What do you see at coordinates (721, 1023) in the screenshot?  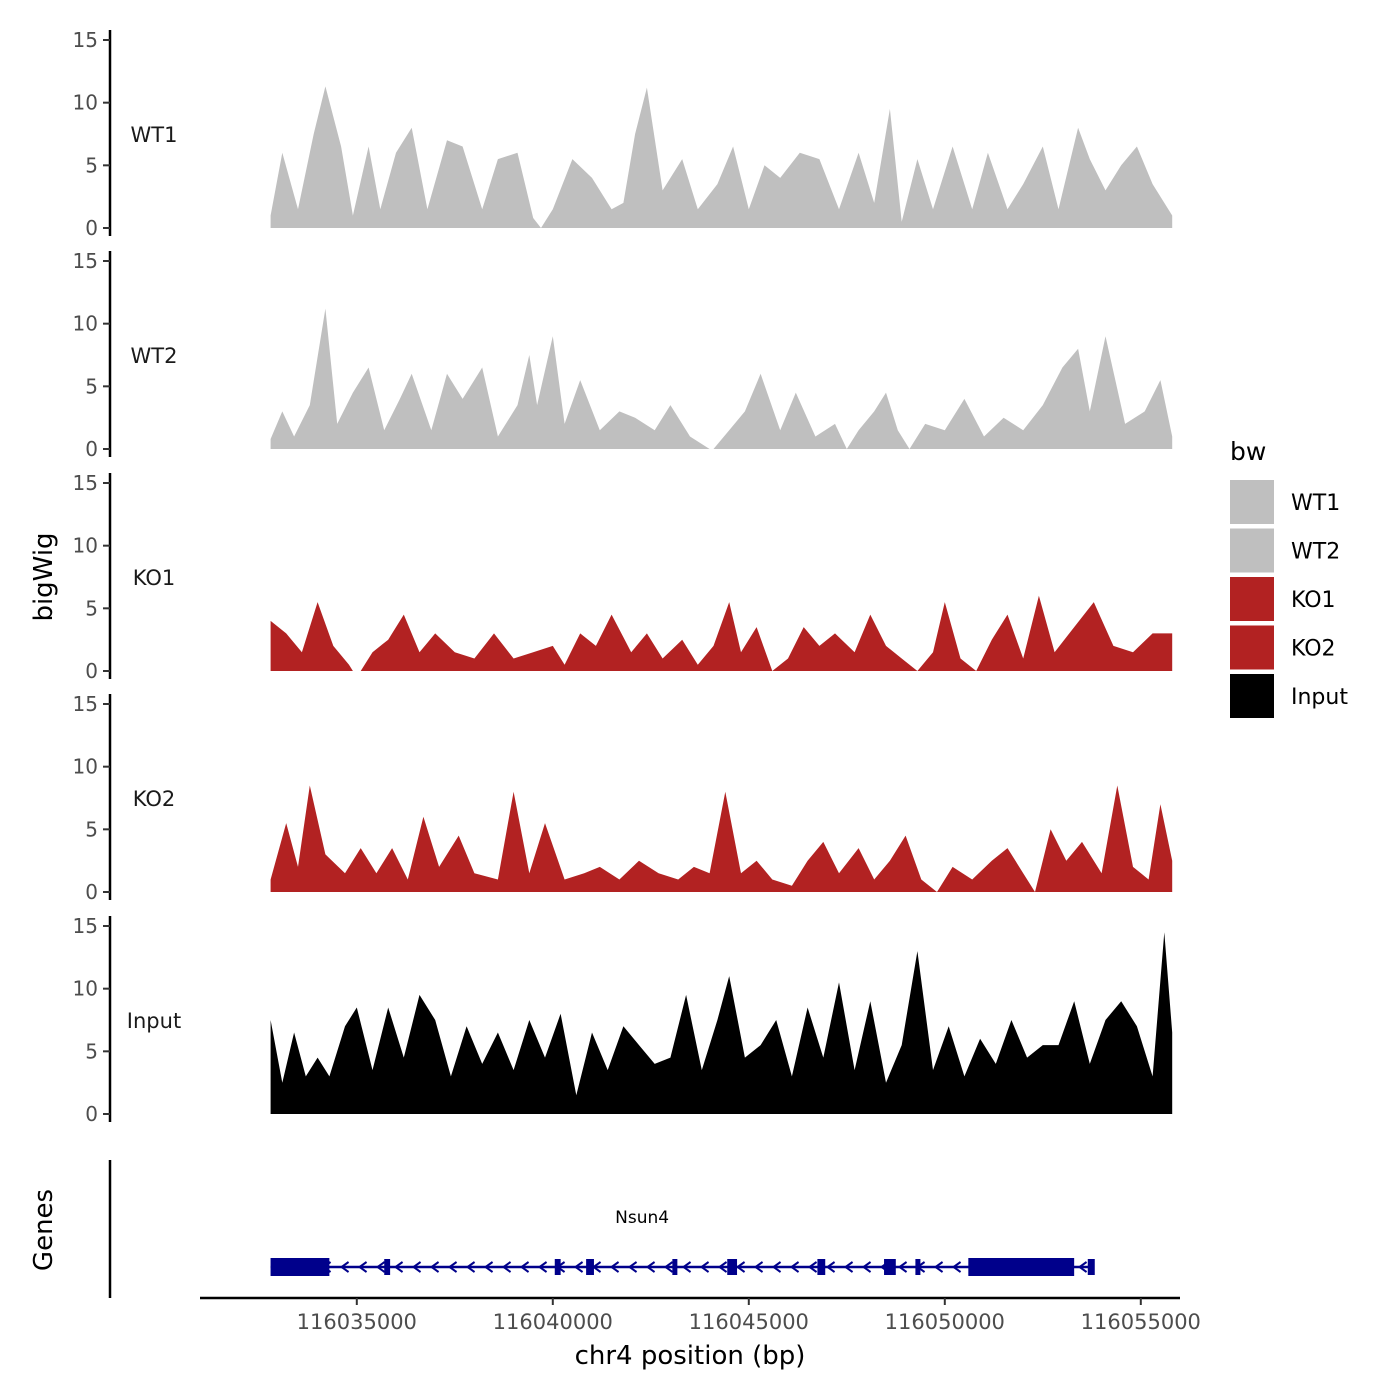 I see `area-input` at bounding box center [721, 1023].